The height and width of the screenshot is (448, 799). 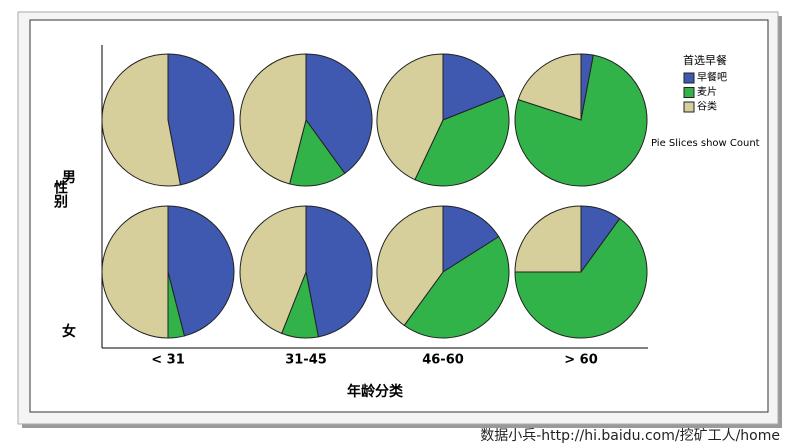 What do you see at coordinates (60, 194) in the screenshot?
I see `y-axis-label: 性别` at bounding box center [60, 194].